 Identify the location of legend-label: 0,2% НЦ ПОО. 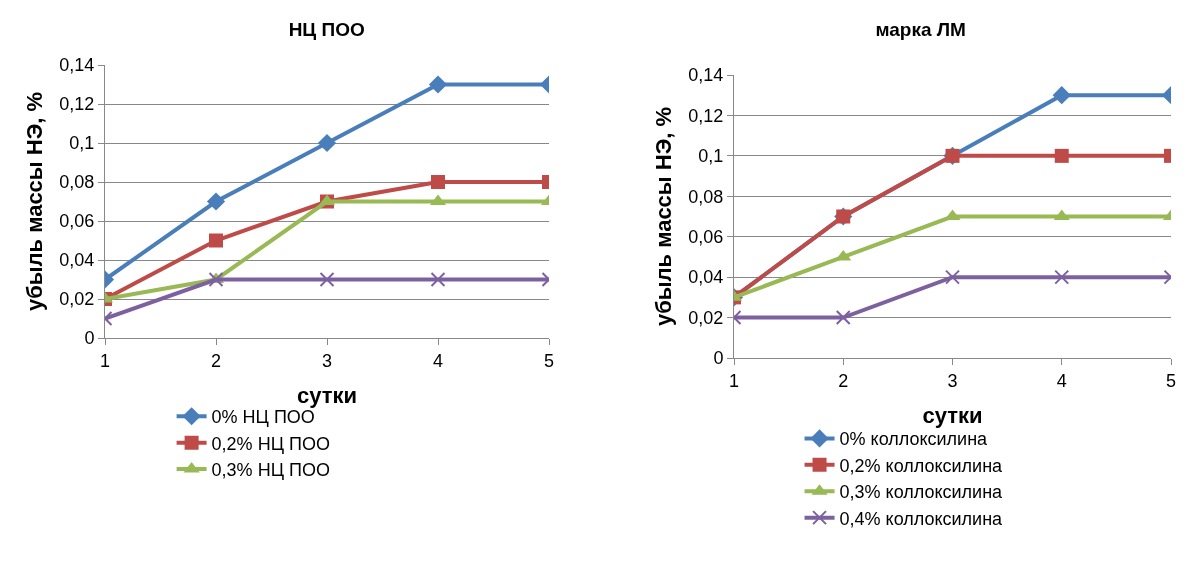
(270, 443).